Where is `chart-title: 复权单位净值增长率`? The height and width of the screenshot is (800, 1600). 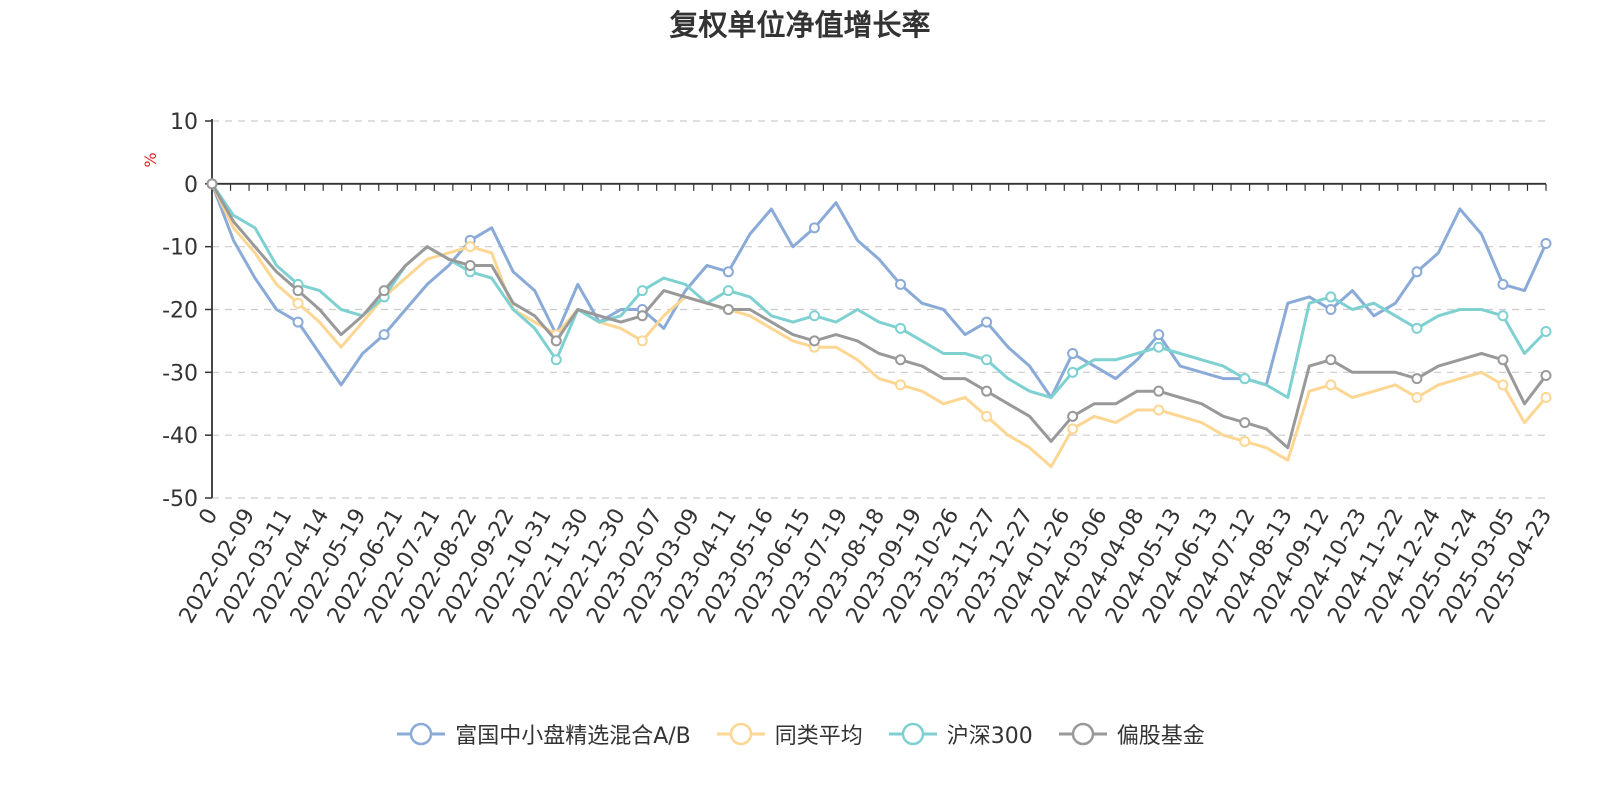 chart-title: 复权单位净值增长率 is located at coordinates (800, 25).